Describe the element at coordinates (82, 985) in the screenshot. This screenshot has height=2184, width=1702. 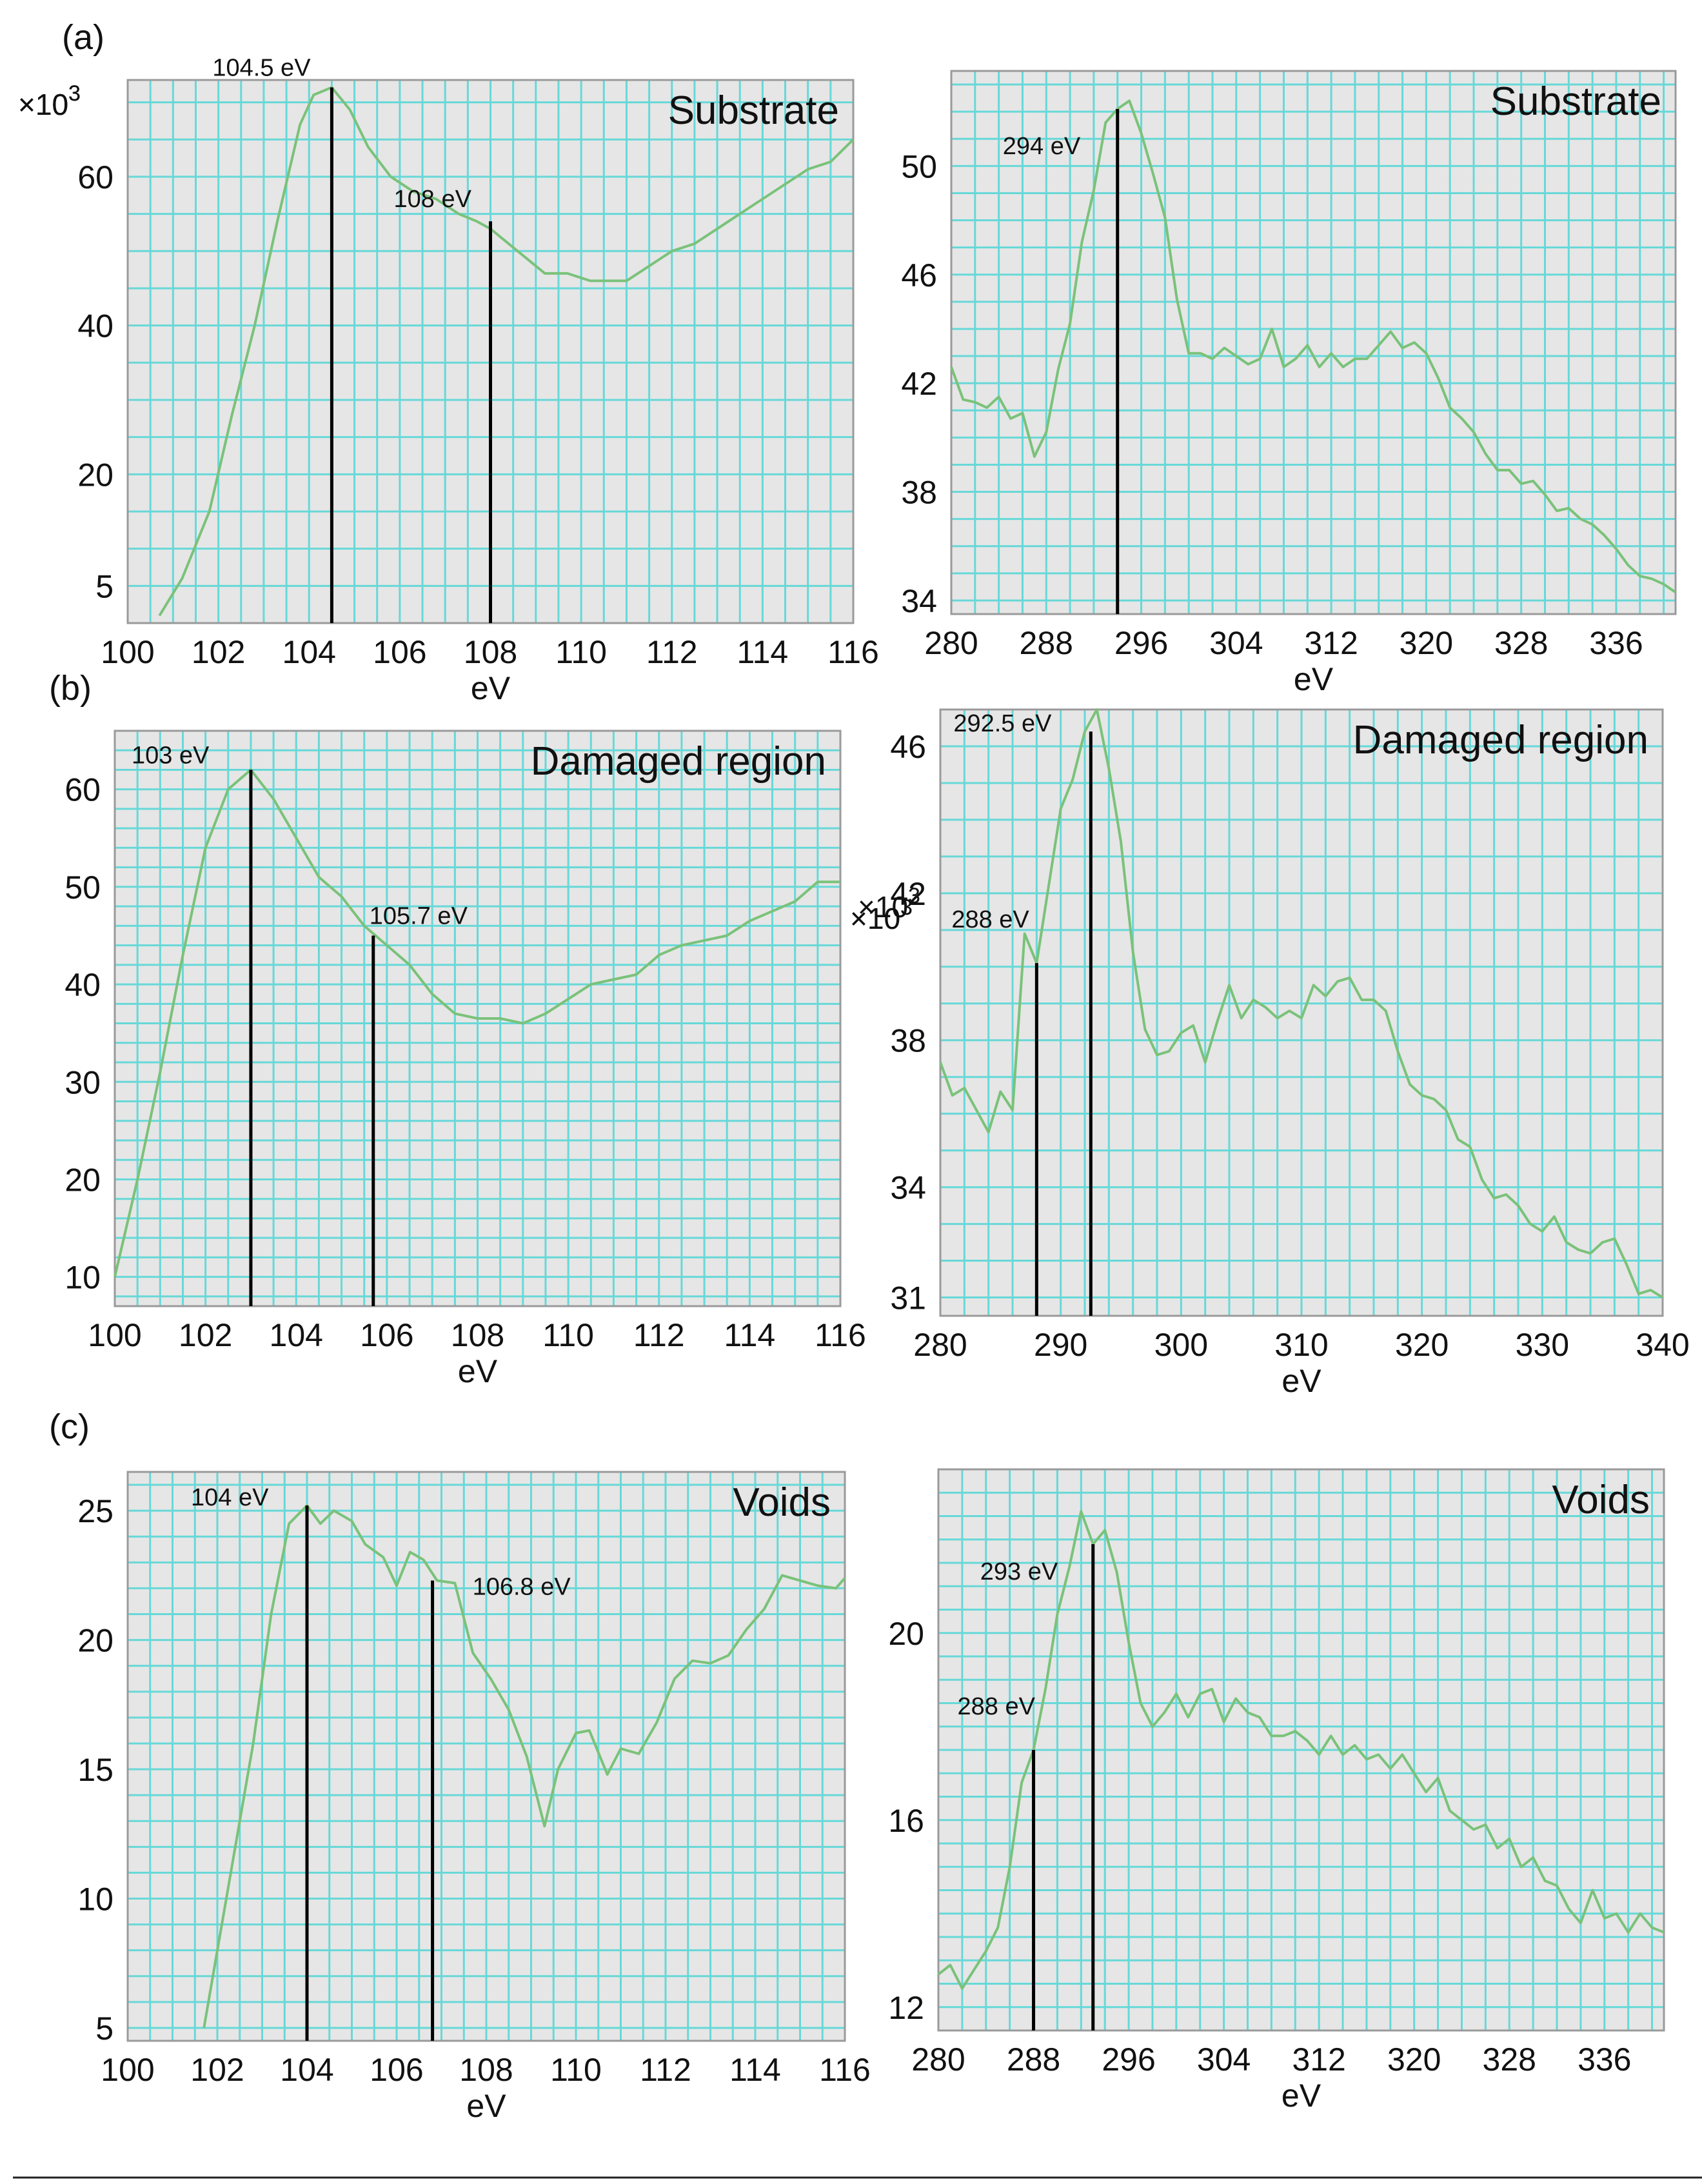
I see `y-tick-label: 40` at that location.